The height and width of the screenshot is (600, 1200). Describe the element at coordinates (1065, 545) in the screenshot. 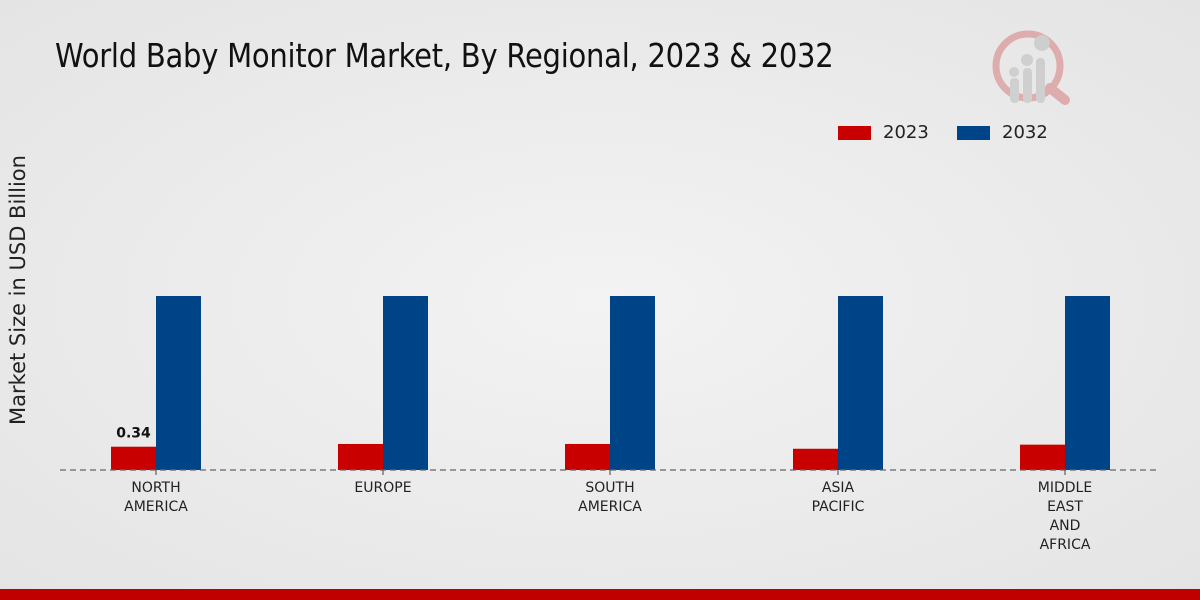

I see `x-tick-label: AFRICA` at that location.